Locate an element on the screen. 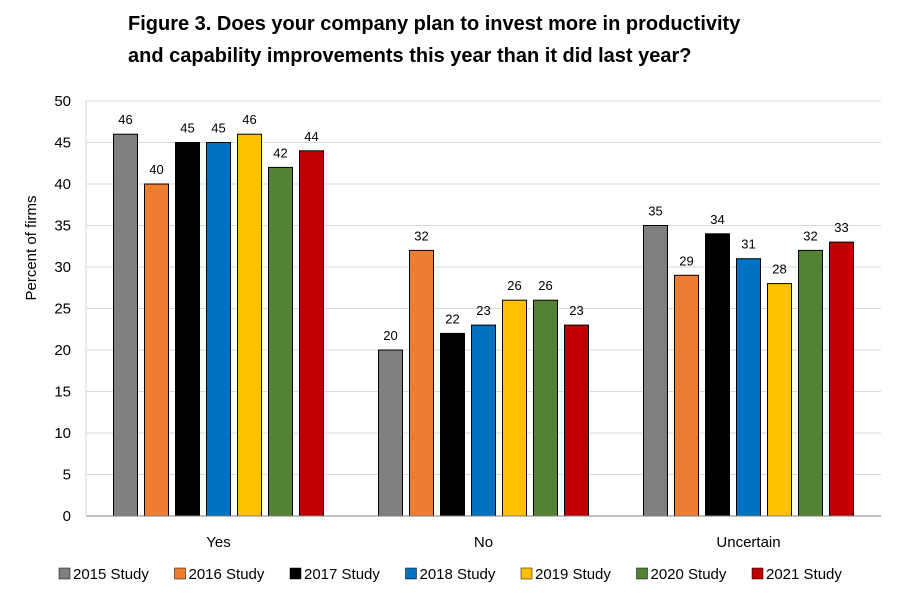  y-tick-label: 5 is located at coordinates (67, 475).